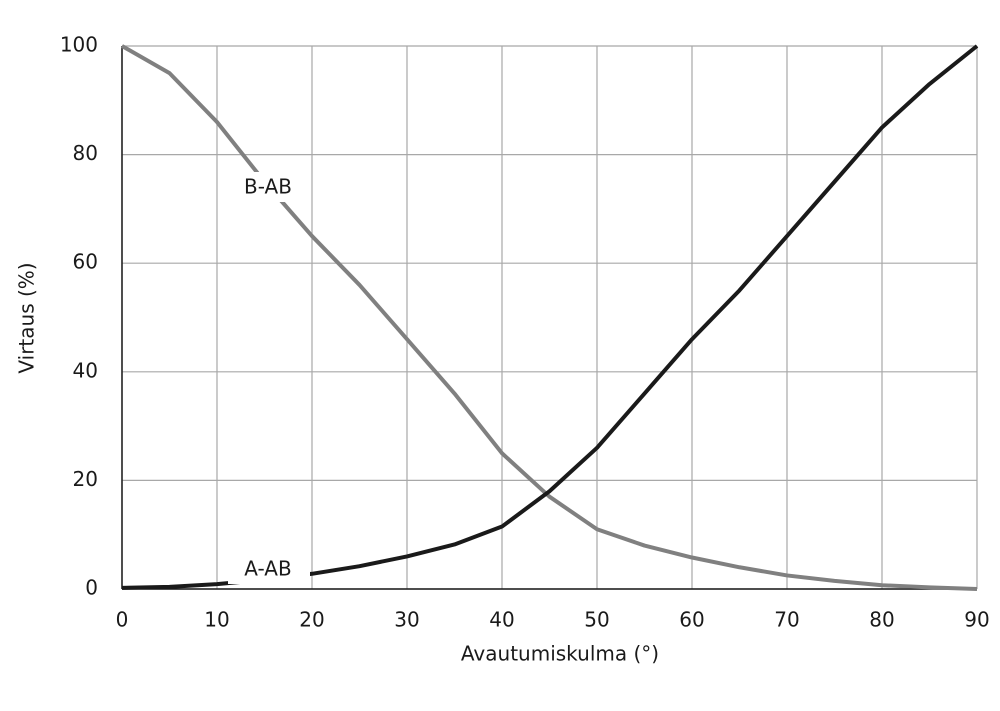 The image size is (1000, 711). I want to click on y-axis-label: Virtaus (%), so click(27, 317).